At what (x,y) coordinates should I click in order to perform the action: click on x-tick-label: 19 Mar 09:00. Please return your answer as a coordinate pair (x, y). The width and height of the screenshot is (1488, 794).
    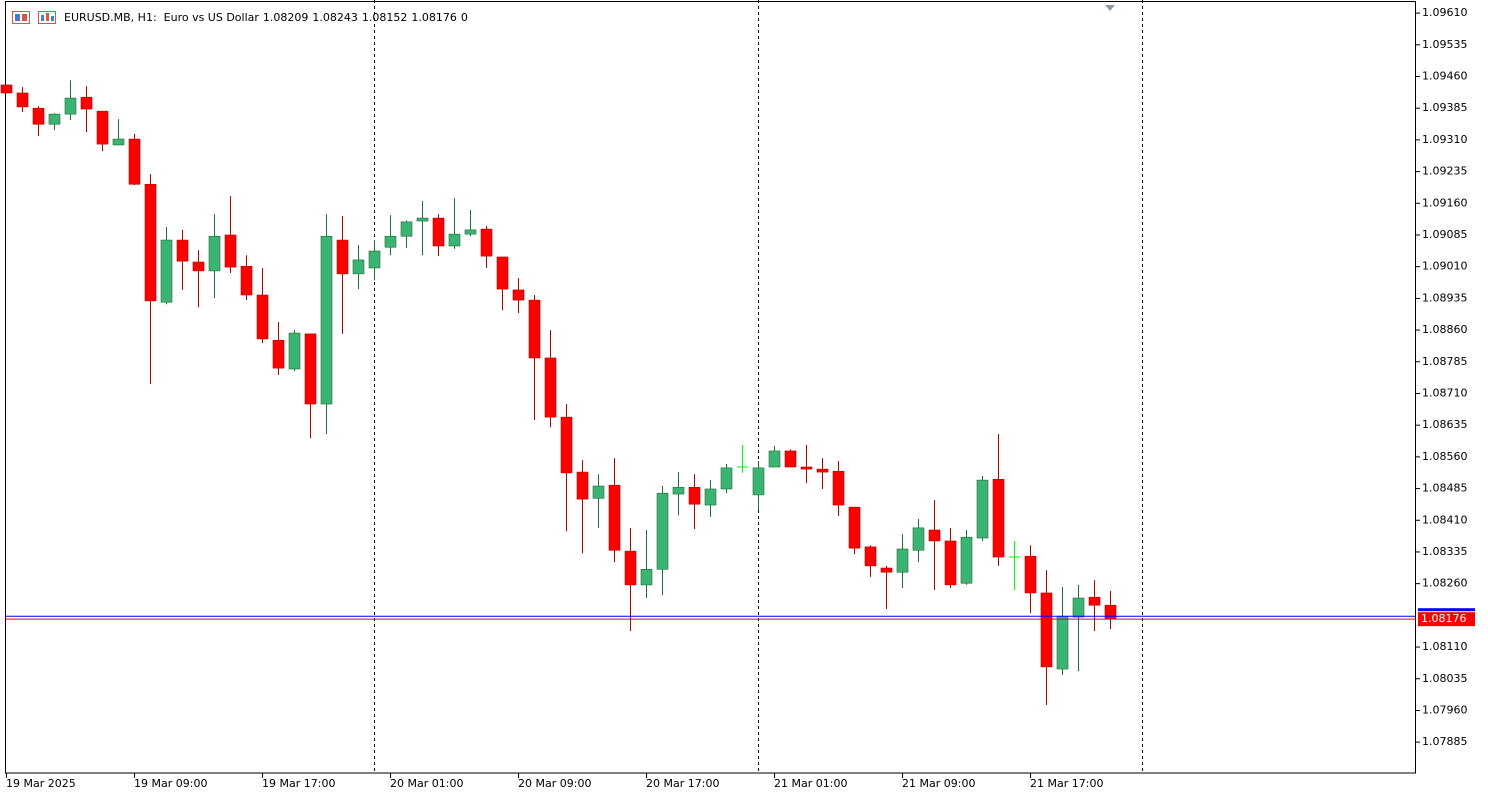
    Looking at the image, I should click on (170, 783).